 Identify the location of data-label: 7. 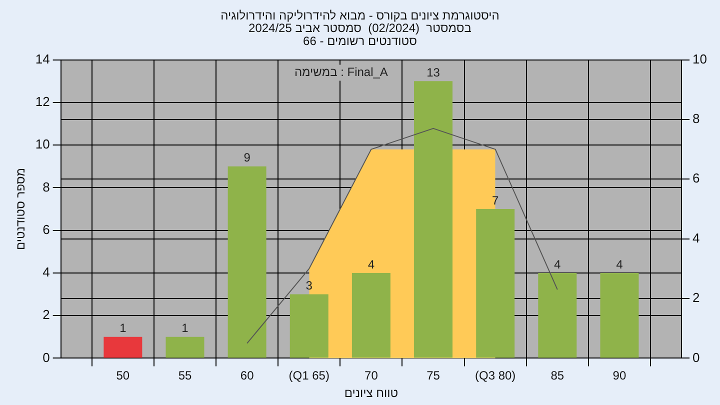
(495, 200).